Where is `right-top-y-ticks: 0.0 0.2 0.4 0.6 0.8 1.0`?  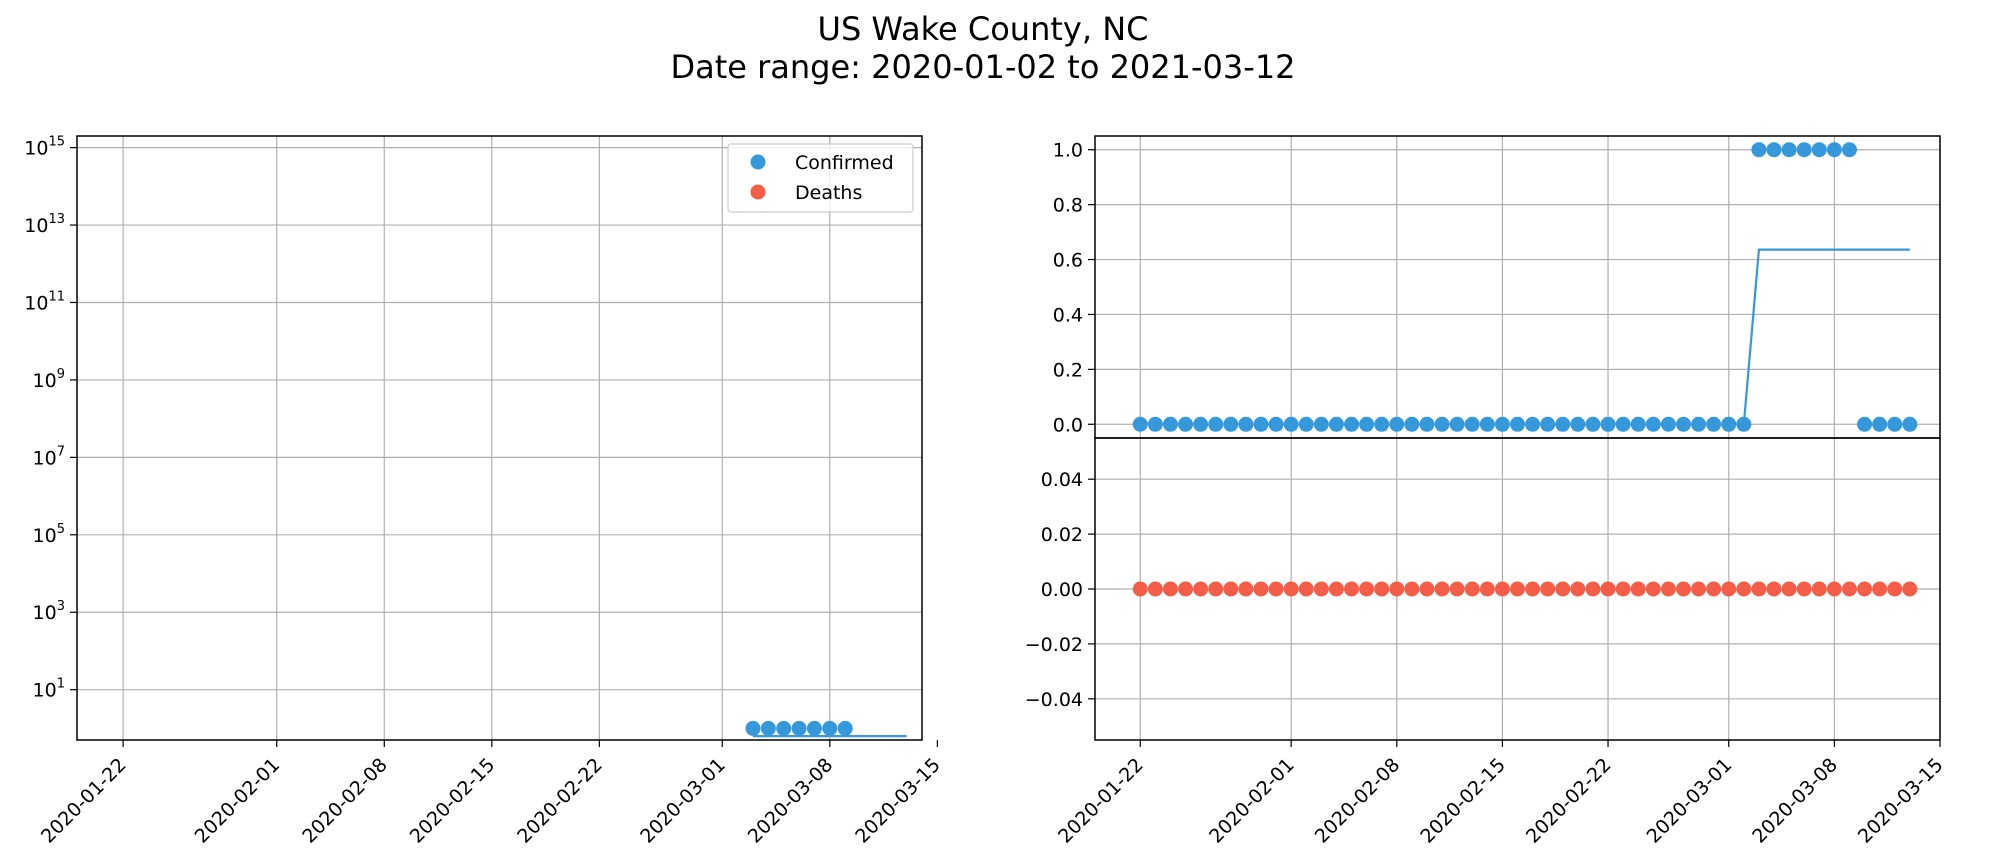
right-top-y-ticks: 0.0 0.2 0.4 0.6 0.8 1.0 is located at coordinates (1074, 288).